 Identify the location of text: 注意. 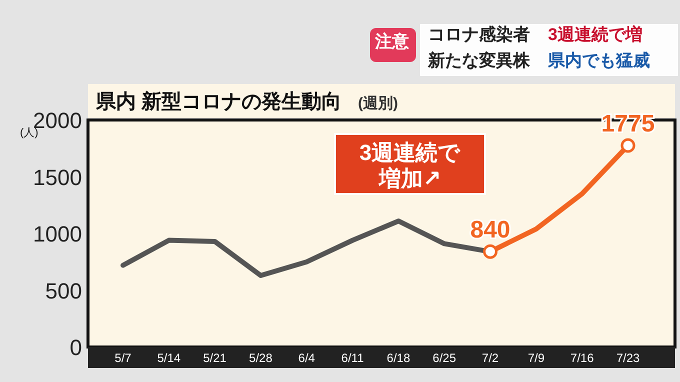
(392, 41).